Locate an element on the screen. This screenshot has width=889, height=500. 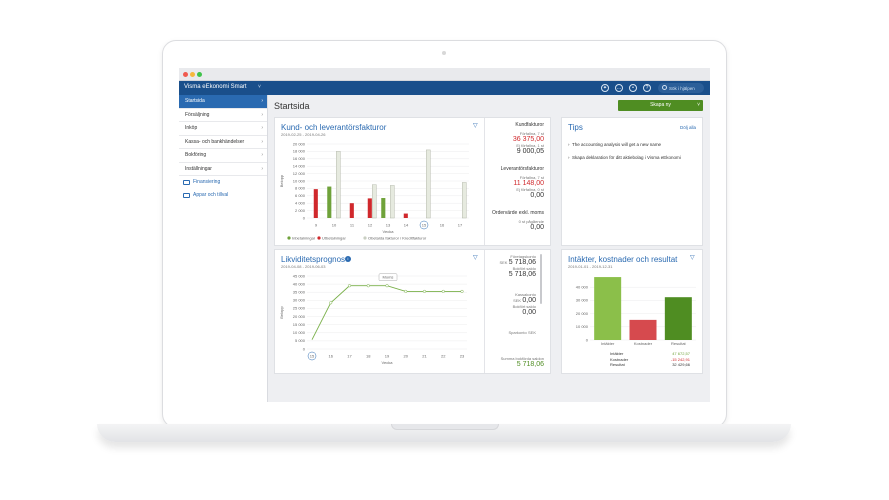
y-tick-label: 15 000 is located at coordinates (299, 324).